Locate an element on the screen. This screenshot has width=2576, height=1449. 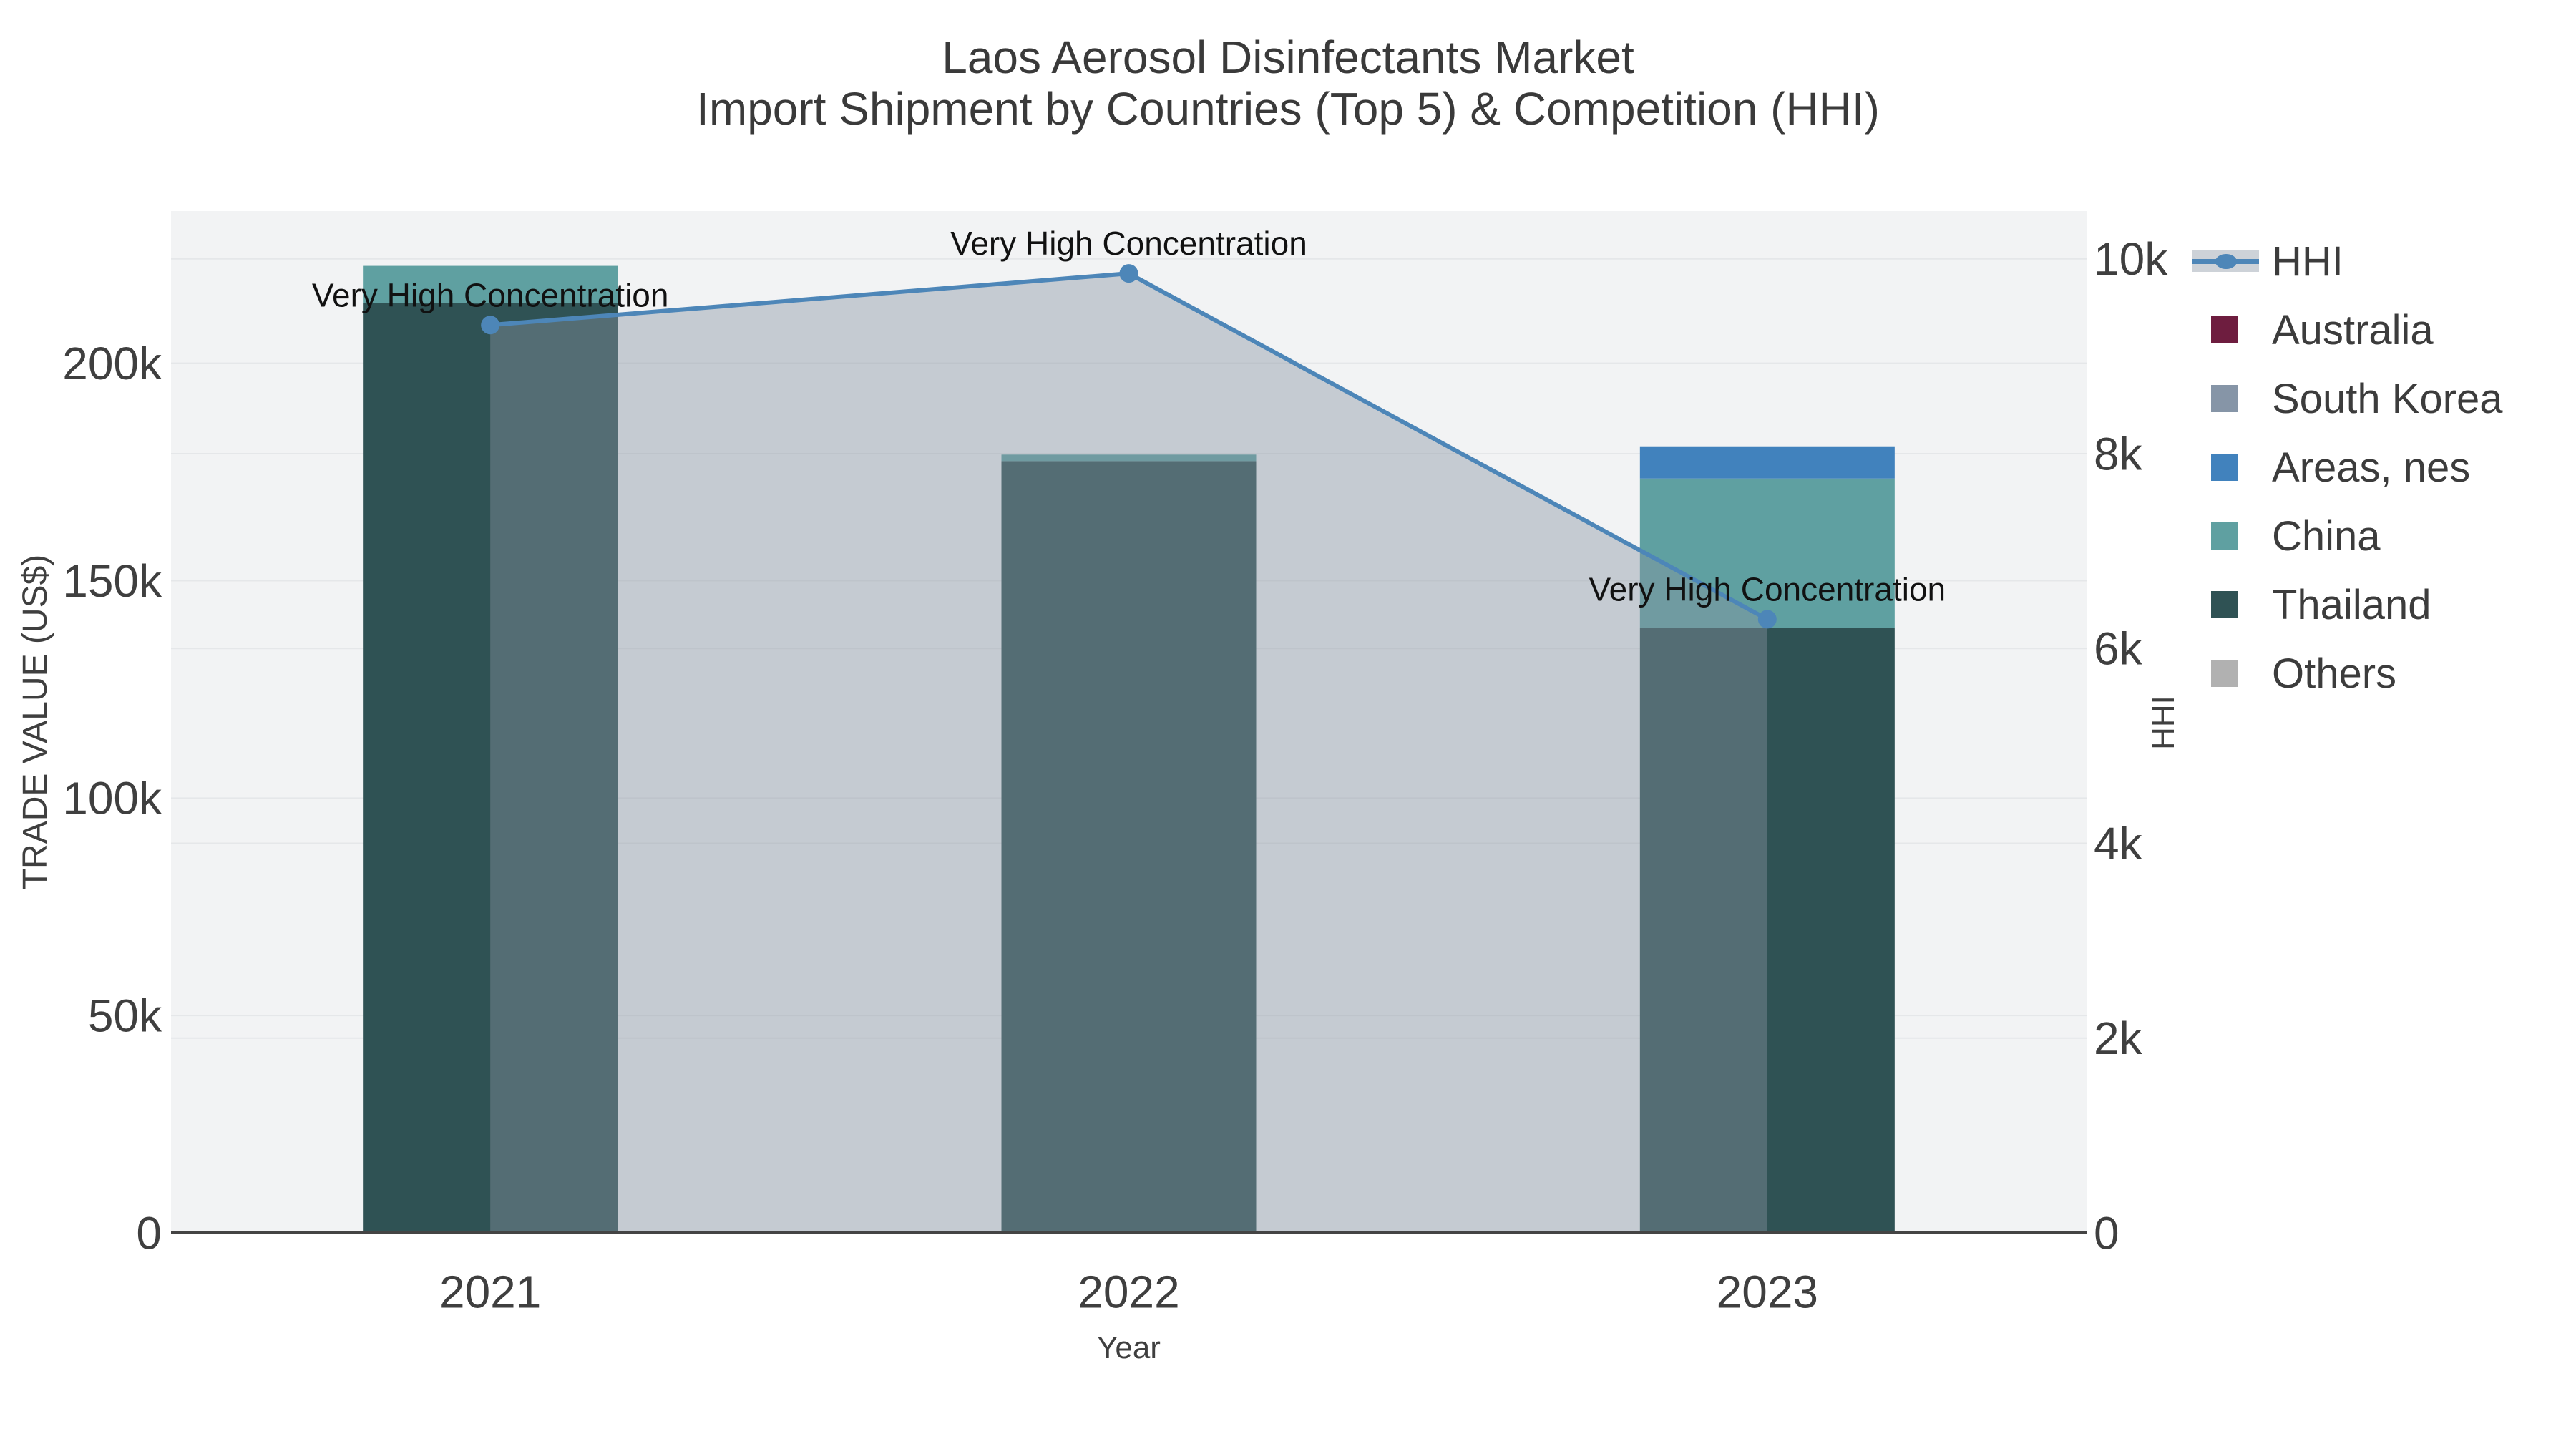
legend-item-south-korea: South Korea is located at coordinates (2347, 398).